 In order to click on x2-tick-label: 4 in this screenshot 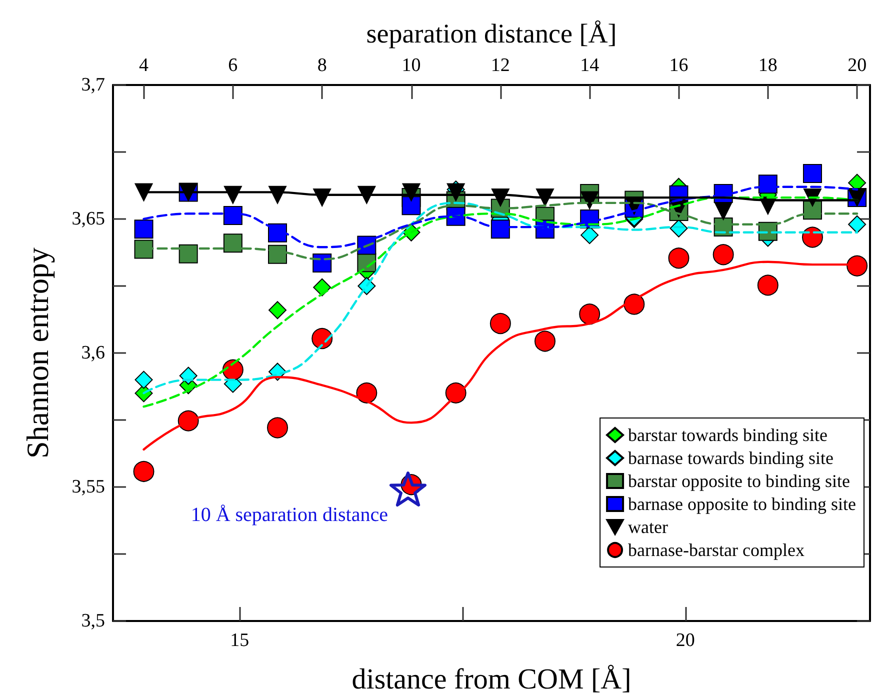, I will do `click(144, 65)`.